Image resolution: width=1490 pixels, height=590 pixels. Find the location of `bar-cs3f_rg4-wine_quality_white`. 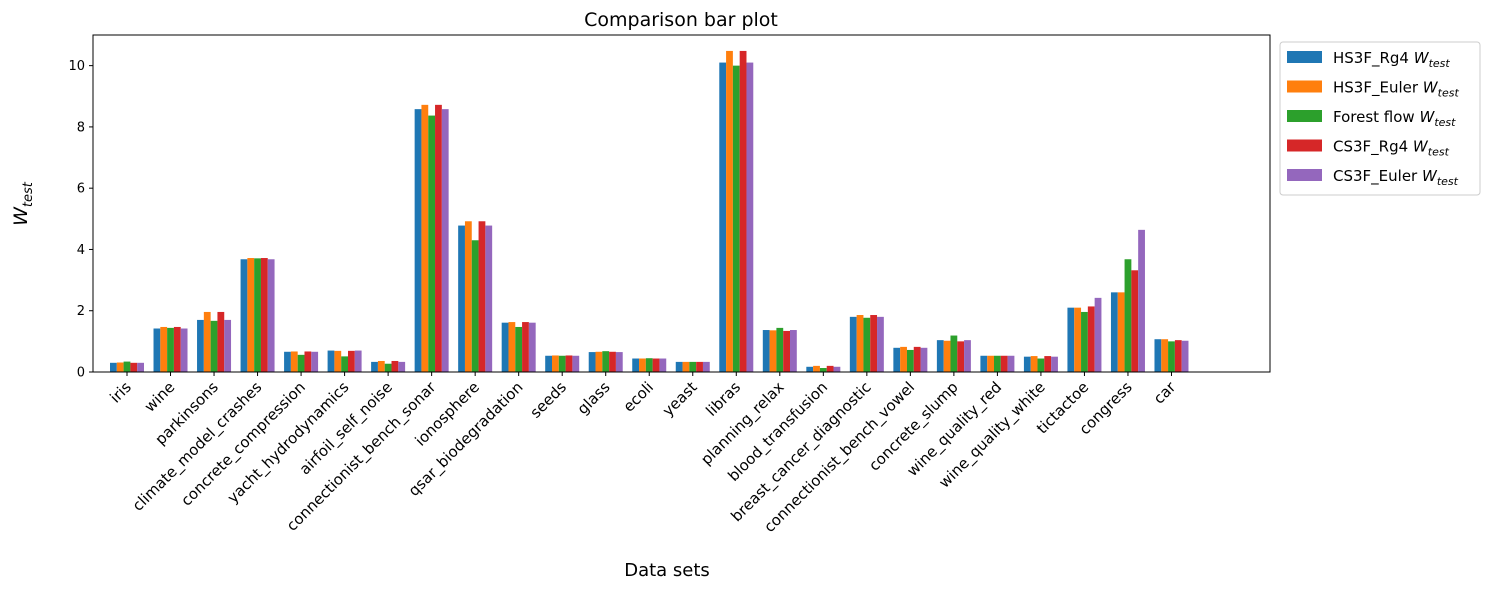

bar-cs3f_rg4-wine_quality_white is located at coordinates (1048, 364).